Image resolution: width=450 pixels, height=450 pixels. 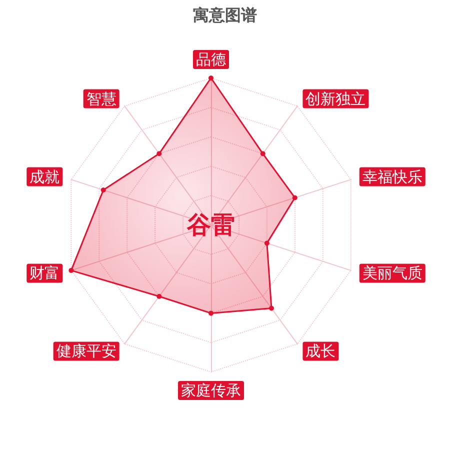 What do you see at coordinates (45, 273) in the screenshot?
I see `spoke-label: 财富` at bounding box center [45, 273].